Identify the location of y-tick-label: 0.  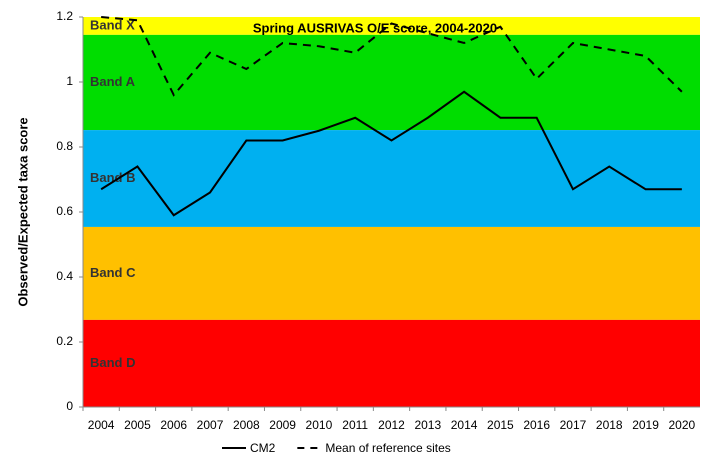
(69, 406).